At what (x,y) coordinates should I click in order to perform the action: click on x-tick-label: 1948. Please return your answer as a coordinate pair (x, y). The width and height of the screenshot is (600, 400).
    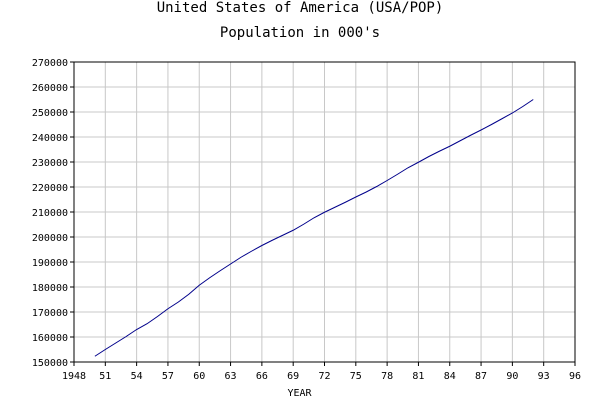
    Looking at the image, I should click on (74, 376).